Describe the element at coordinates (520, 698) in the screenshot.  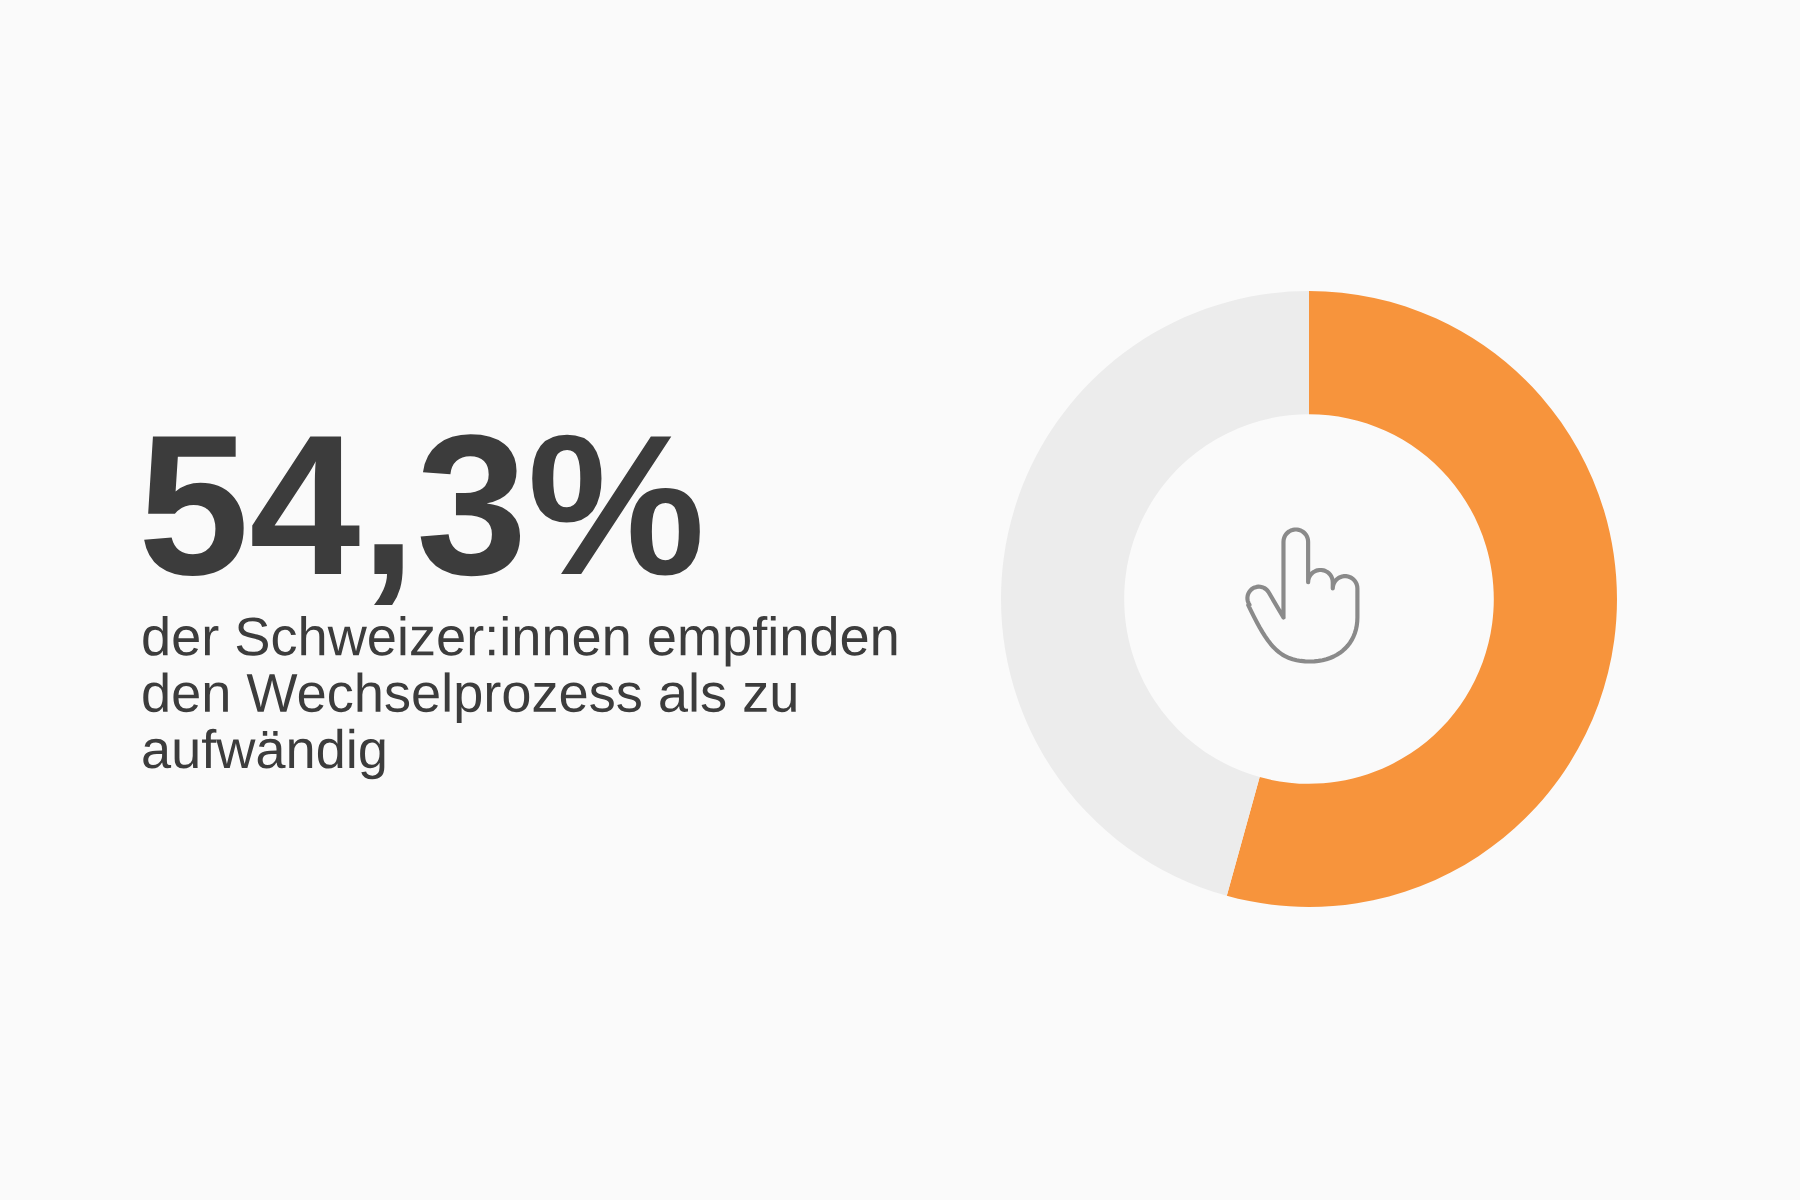
I see `text: der Schweizer:innen empfinden den Wechselprozess als zu aufwändig` at that location.